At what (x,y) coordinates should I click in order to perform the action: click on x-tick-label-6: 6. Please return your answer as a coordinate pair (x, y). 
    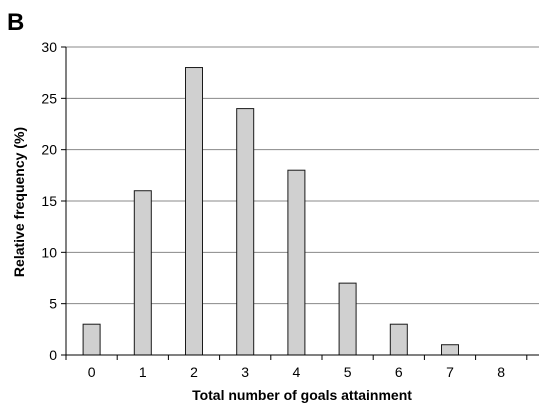
    Looking at the image, I should click on (399, 372).